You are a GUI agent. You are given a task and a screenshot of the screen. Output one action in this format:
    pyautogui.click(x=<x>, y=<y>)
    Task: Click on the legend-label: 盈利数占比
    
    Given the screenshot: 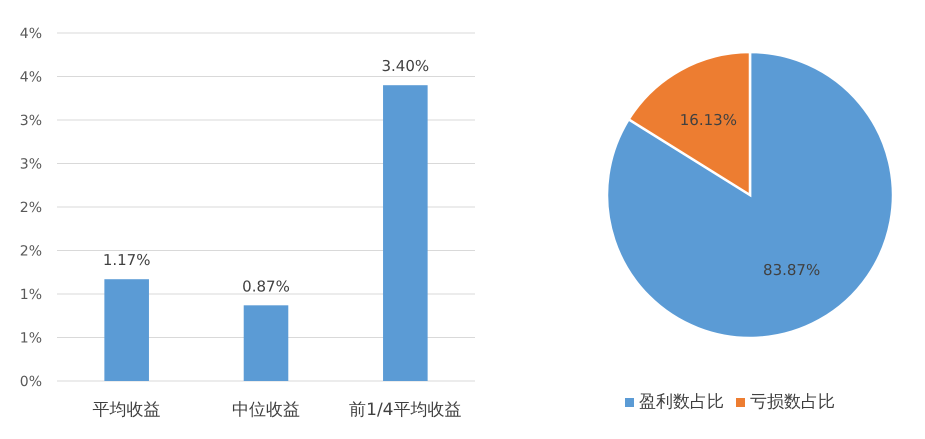 What is the action you would take?
    pyautogui.click(x=681, y=402)
    